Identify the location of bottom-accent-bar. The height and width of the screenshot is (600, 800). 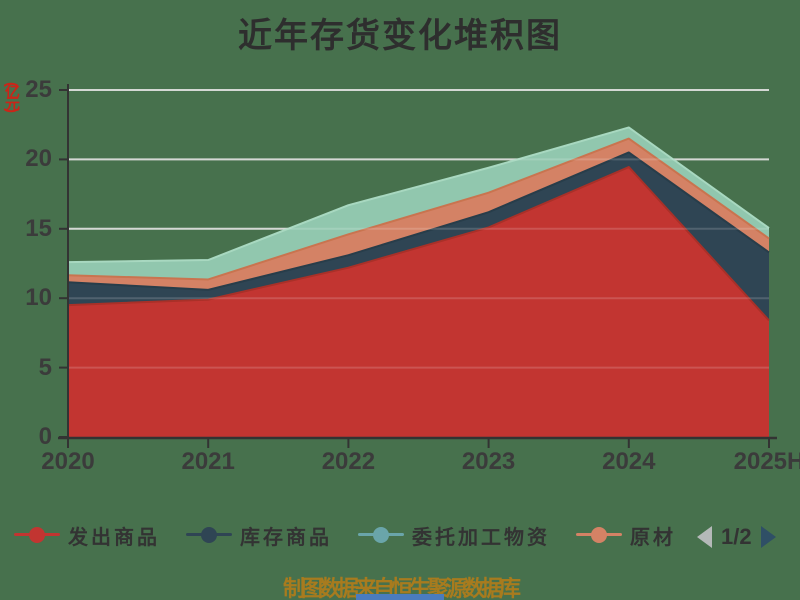
(400, 597).